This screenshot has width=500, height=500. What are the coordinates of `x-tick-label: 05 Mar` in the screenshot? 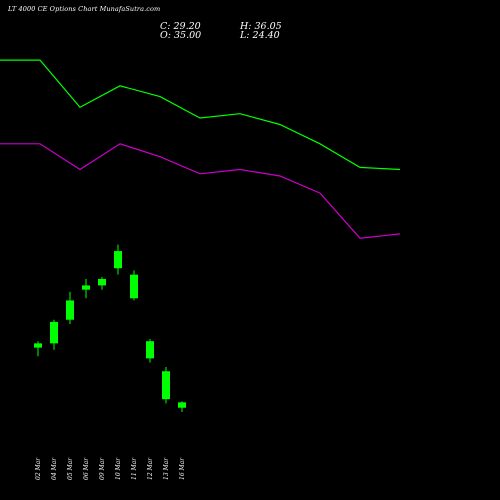 It's located at (70, 468).